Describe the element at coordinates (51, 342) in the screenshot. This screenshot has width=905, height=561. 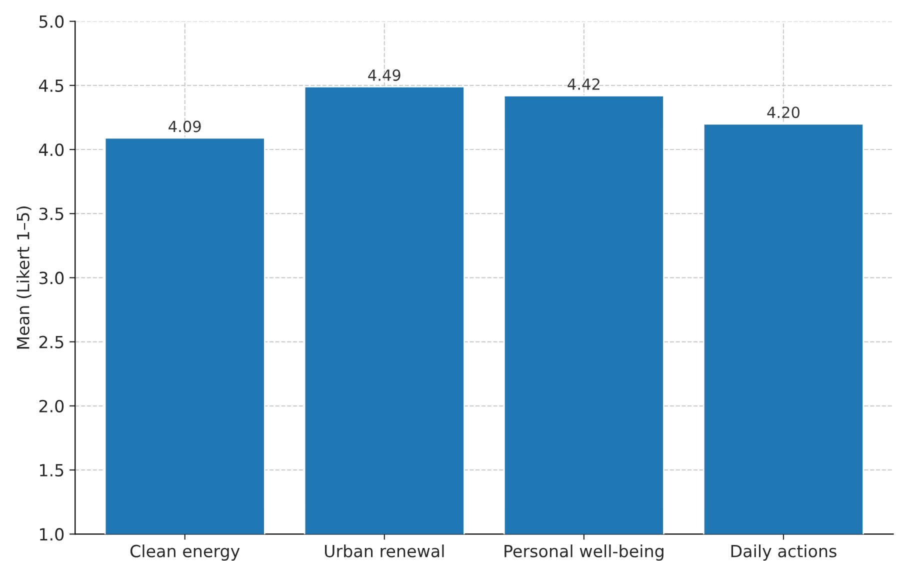
I see `y-tick-label: 2.5` at that location.